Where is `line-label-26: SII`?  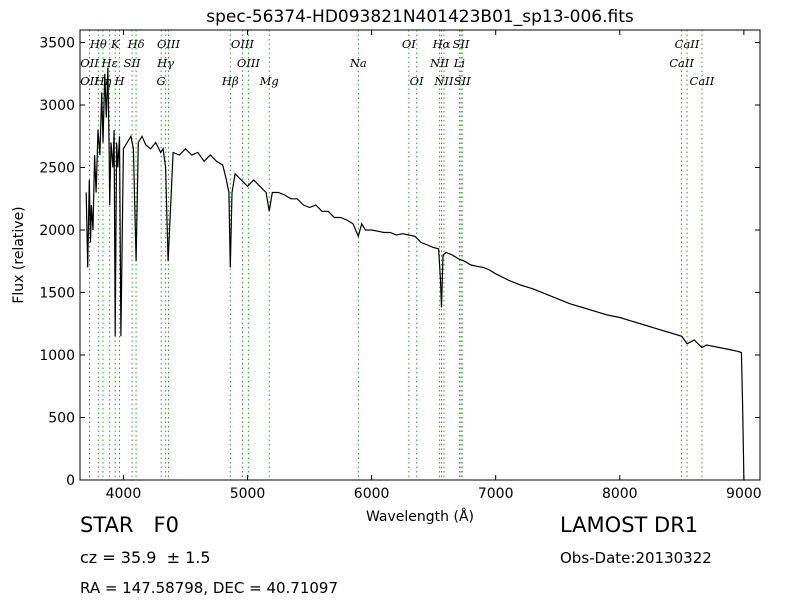
line-label-26: SII is located at coordinates (462, 81).